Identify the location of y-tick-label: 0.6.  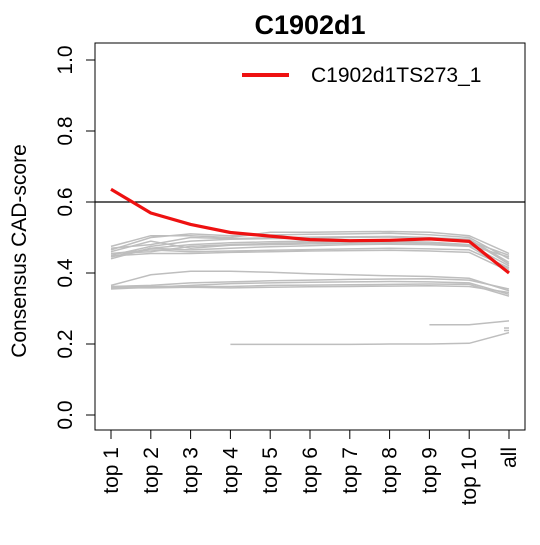
(65, 201).